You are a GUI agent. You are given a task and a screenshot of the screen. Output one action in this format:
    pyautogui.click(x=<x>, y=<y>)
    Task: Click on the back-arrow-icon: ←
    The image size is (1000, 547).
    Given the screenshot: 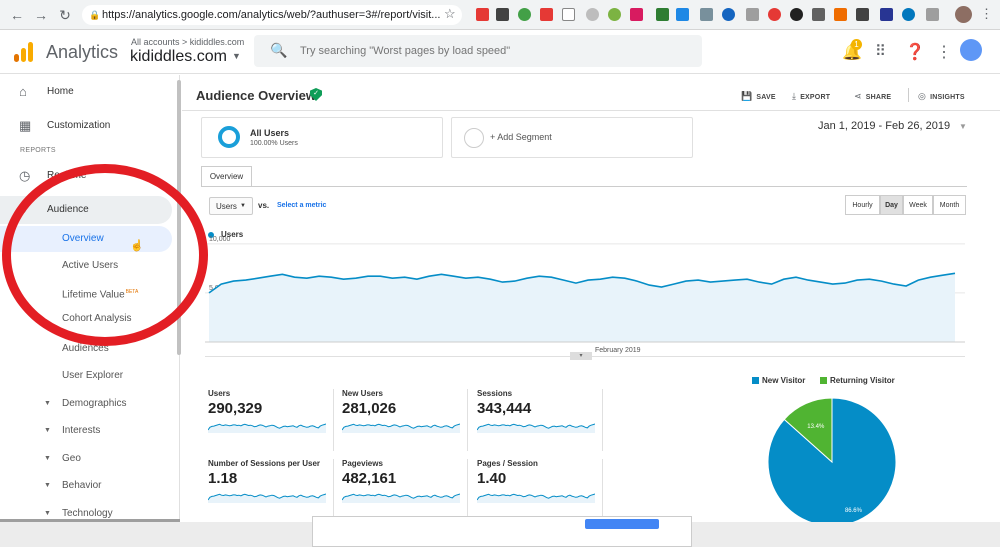 What is the action you would take?
    pyautogui.click(x=17, y=15)
    